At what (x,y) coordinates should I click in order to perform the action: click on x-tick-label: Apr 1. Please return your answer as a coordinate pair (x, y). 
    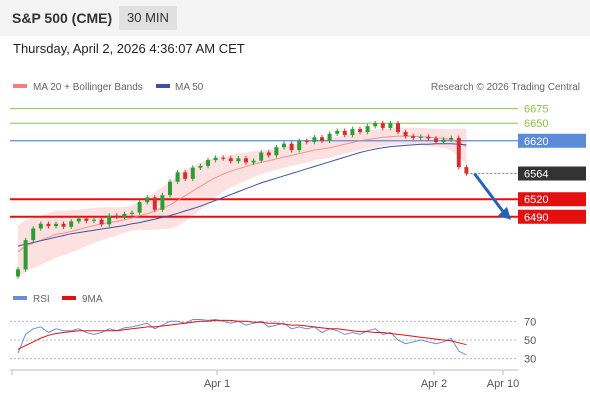
    Looking at the image, I should click on (217, 384).